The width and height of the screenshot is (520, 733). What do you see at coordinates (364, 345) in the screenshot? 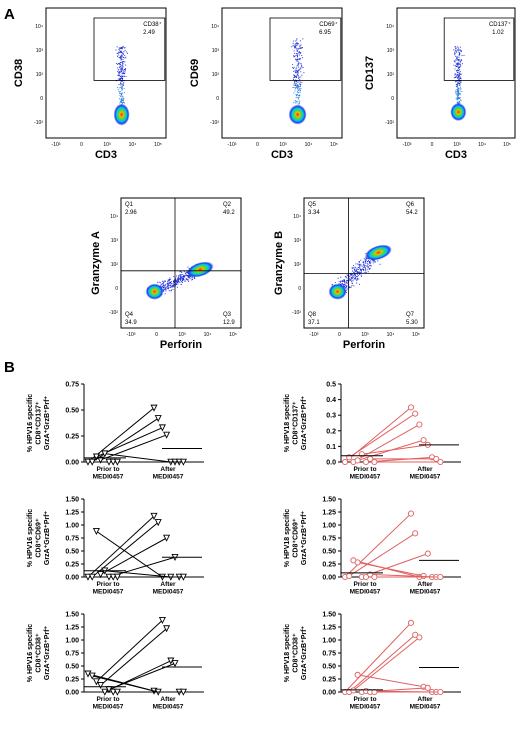
I see `x-axis-title: Perforin` at bounding box center [364, 345].